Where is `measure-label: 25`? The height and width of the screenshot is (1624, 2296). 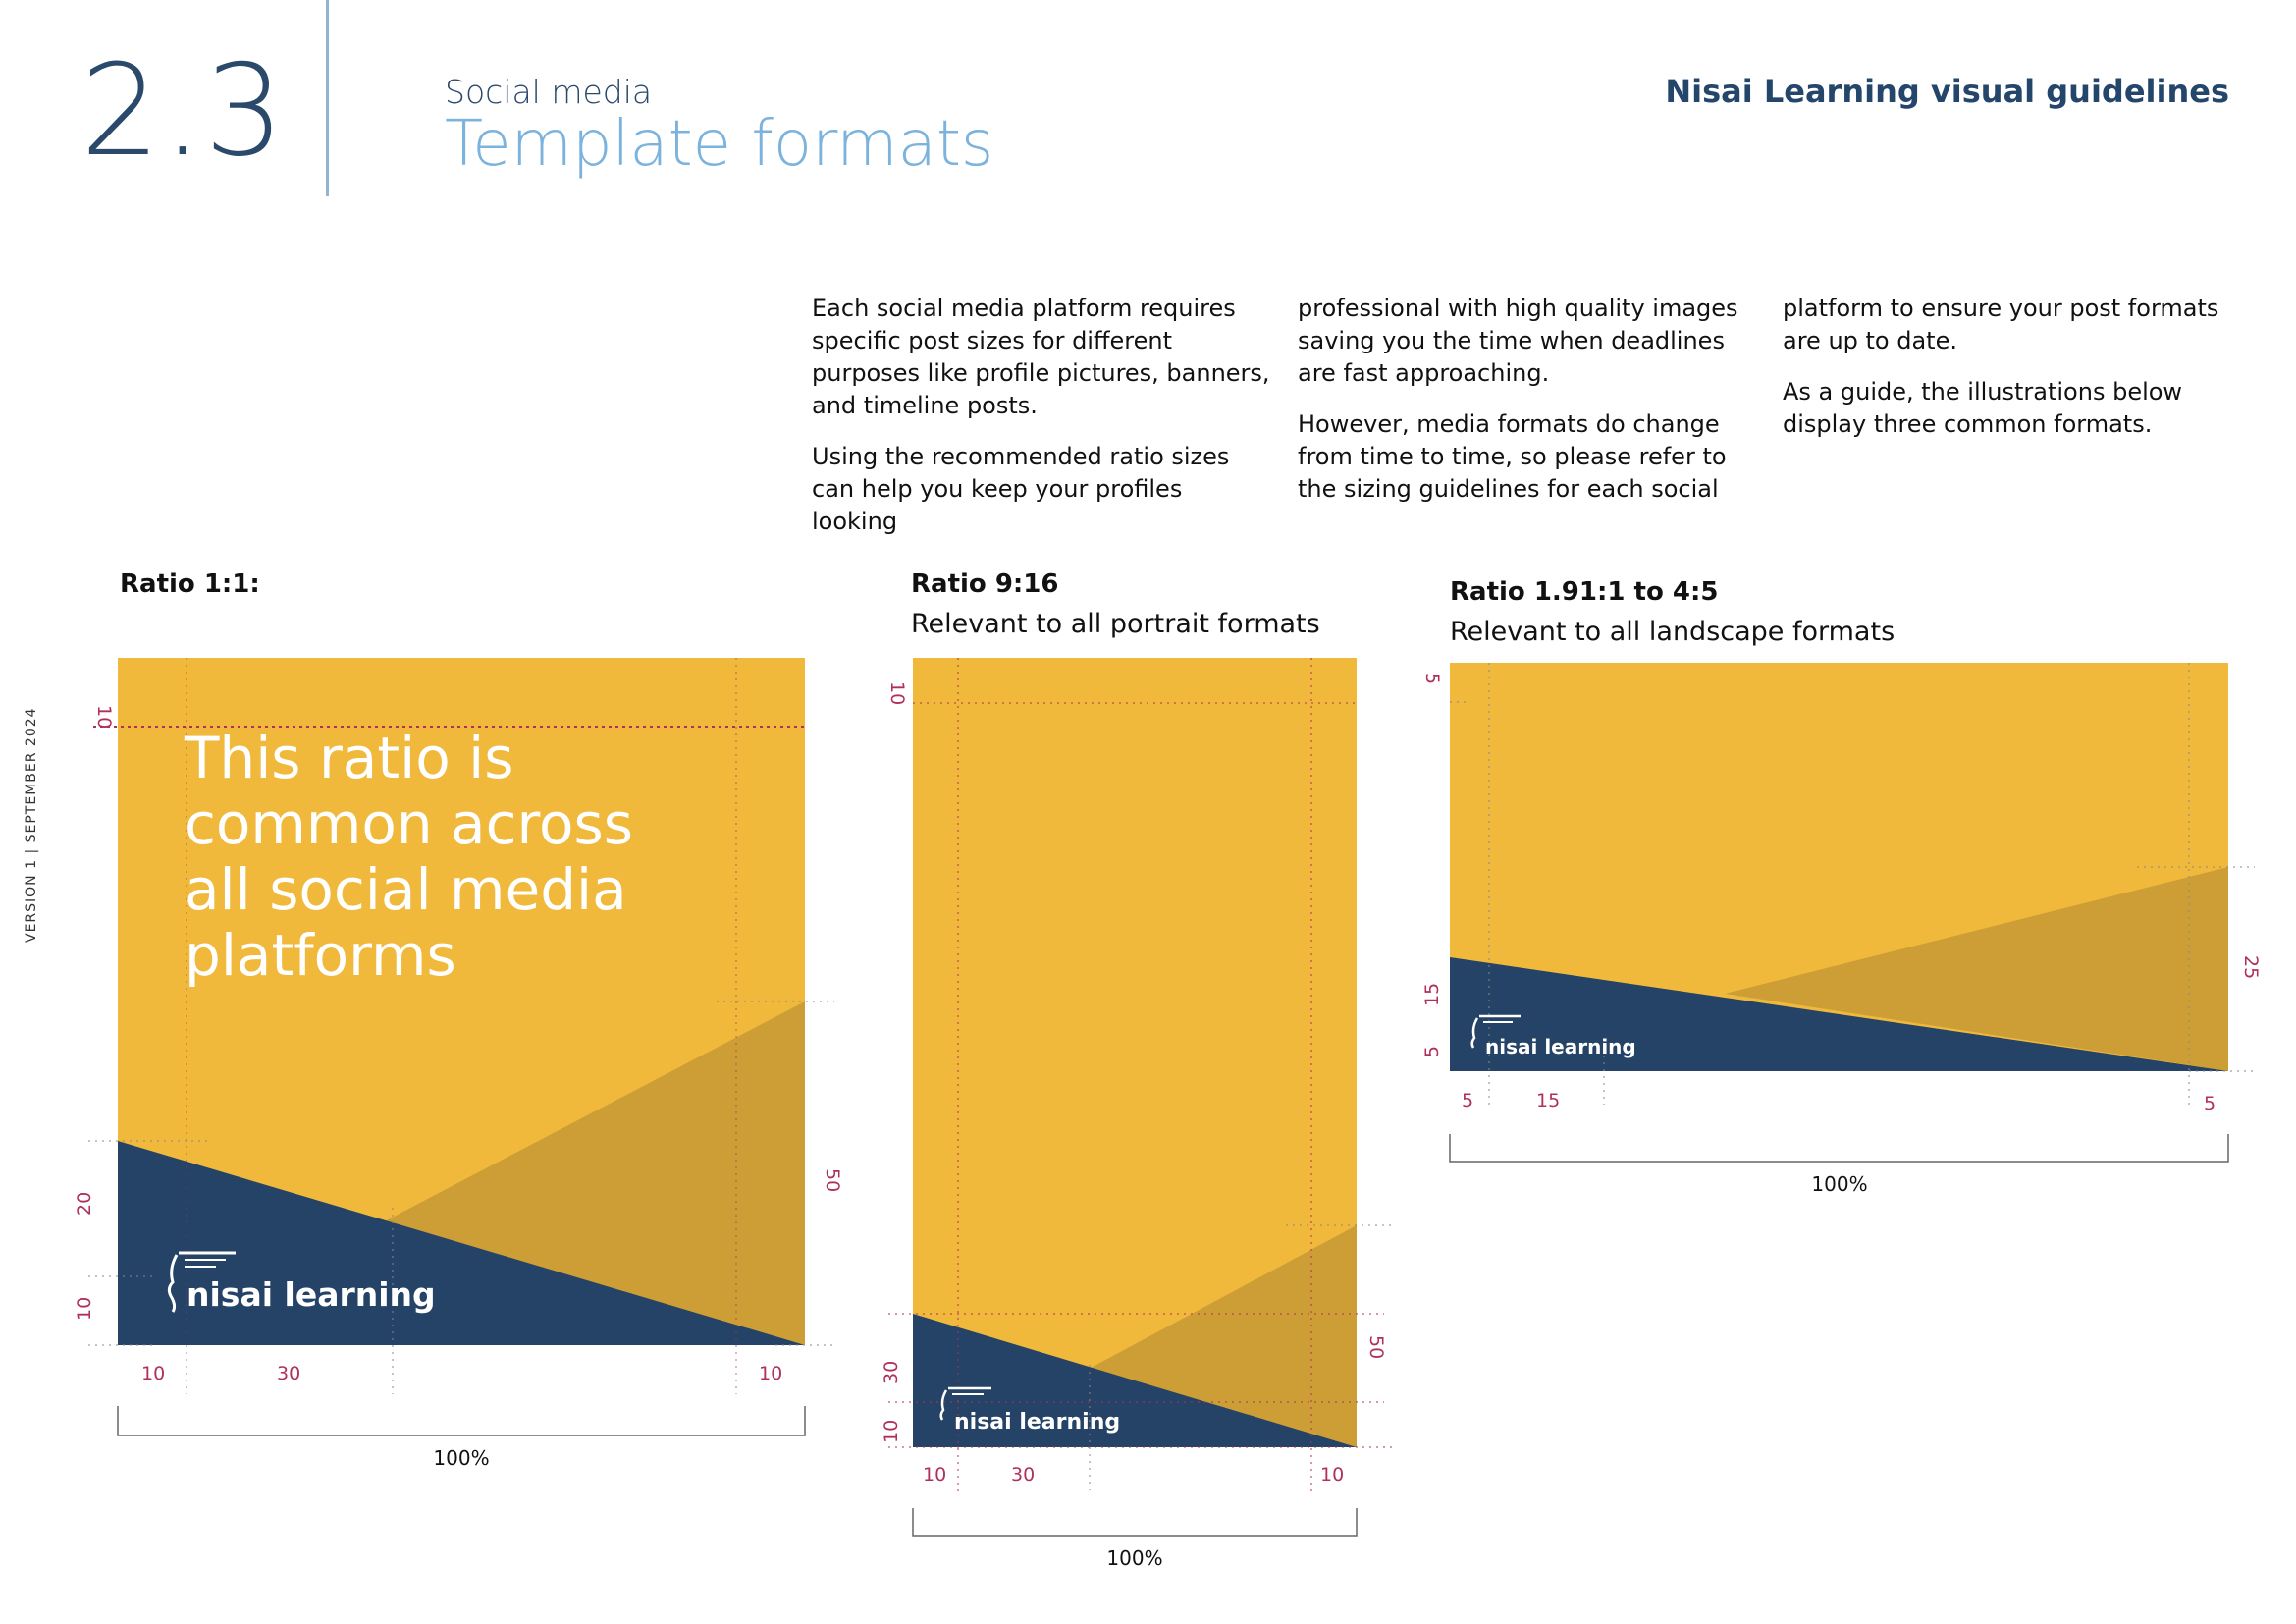 measure-label: 25 is located at coordinates (2251, 967).